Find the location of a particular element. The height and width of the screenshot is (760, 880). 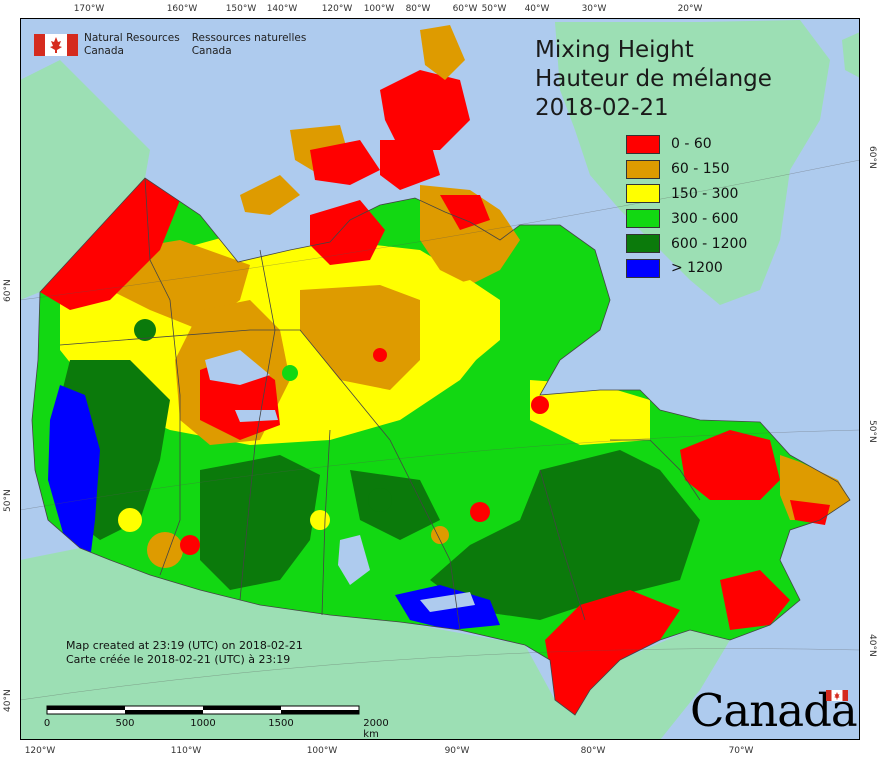

bottom-tick-110w: 110°W is located at coordinates (186, 751).